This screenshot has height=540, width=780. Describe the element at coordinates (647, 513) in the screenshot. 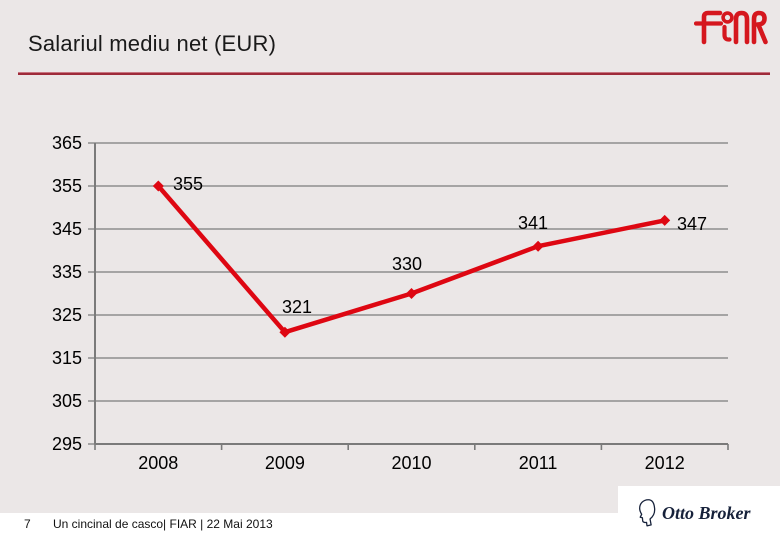

I see `head-profile-icon` at that location.